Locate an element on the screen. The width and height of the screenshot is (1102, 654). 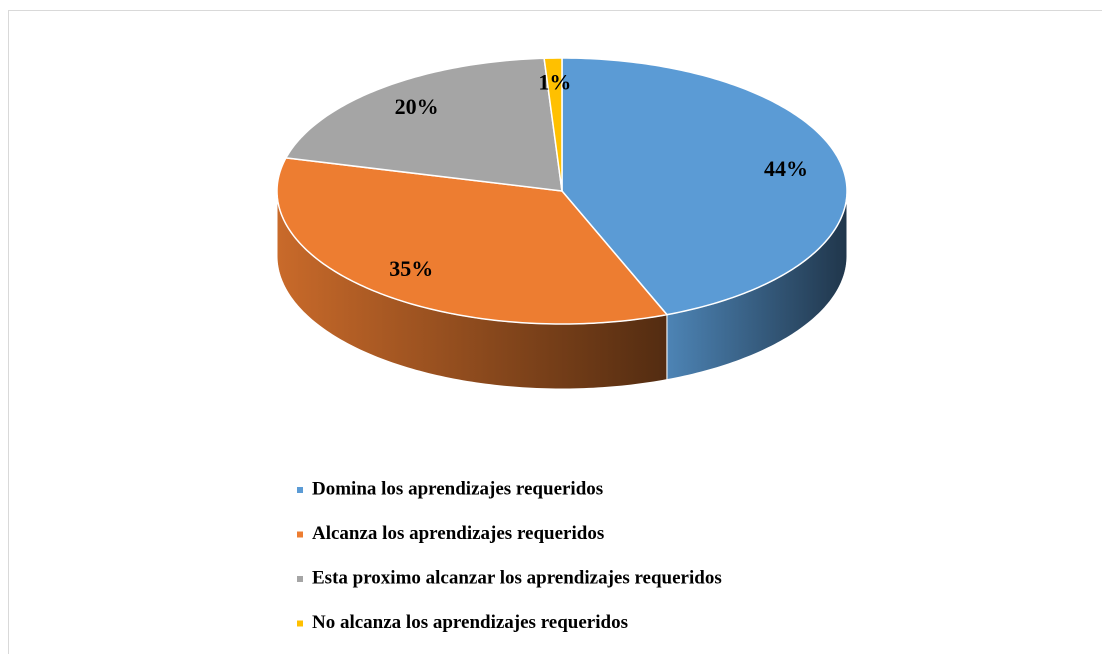
legend-label: Alcanza los aprendizajes requeridos is located at coordinates (458, 533).